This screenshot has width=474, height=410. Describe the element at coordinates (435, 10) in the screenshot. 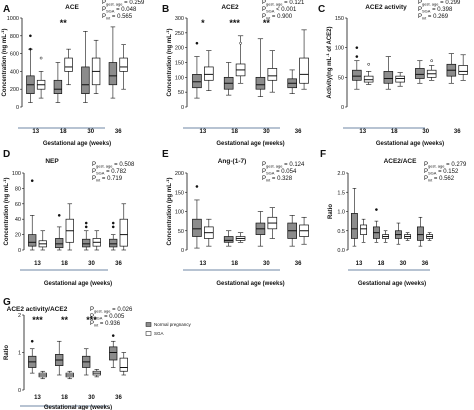

I see `p-value: PSGA = 0.398` at that location.